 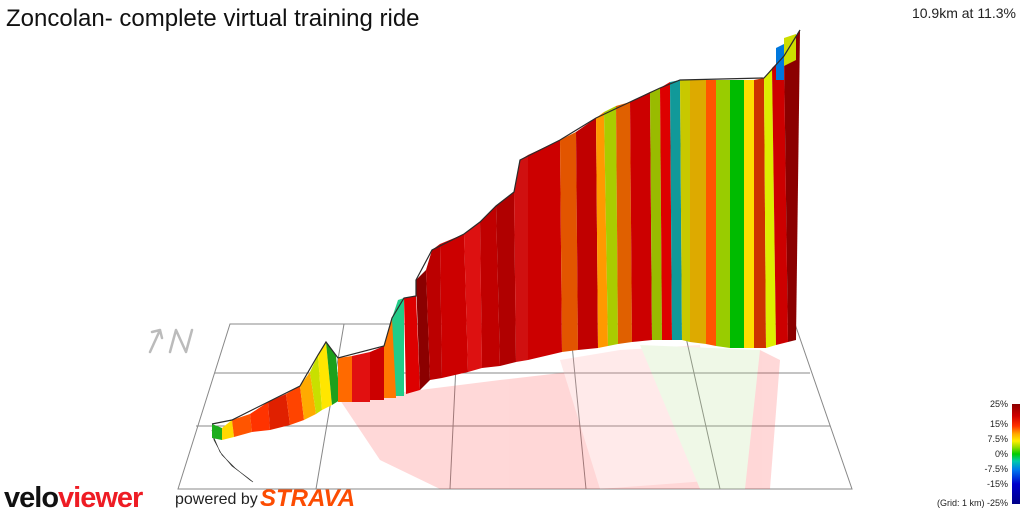 I want to click on legend-tick-neg-15: -15%, so click(x=997, y=484).